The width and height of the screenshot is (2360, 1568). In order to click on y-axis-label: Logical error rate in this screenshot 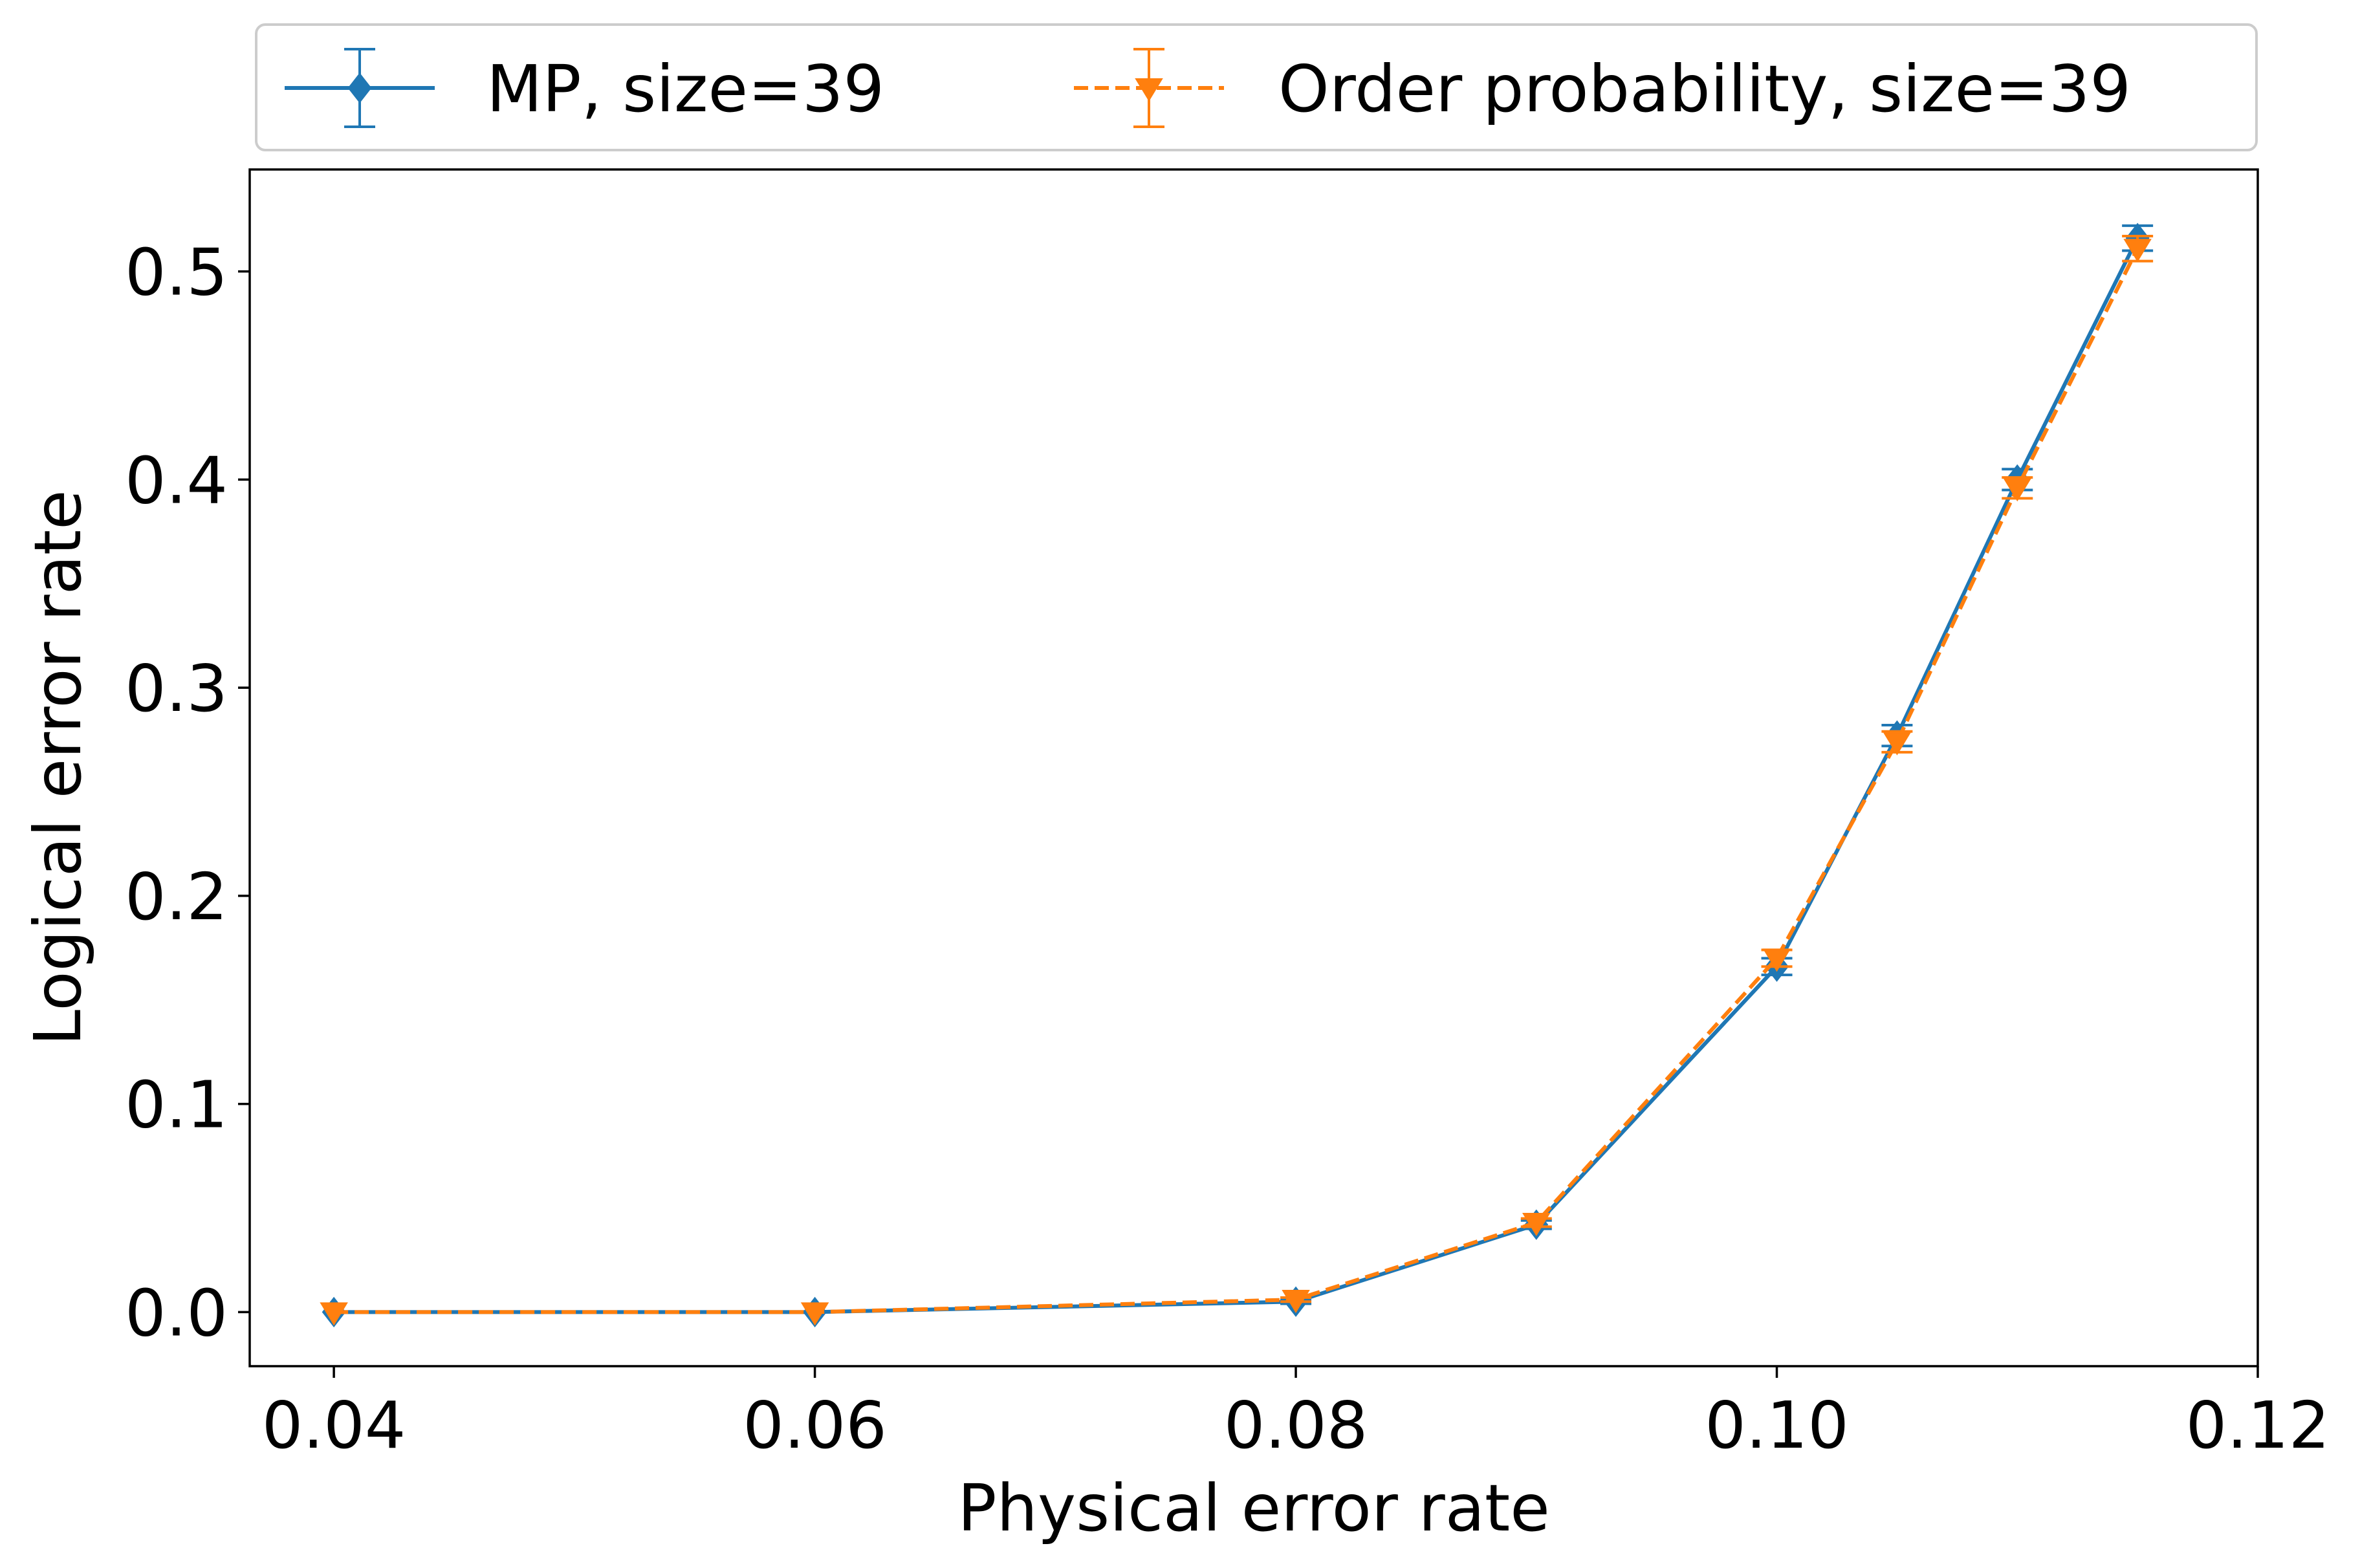, I will do `click(58, 767)`.